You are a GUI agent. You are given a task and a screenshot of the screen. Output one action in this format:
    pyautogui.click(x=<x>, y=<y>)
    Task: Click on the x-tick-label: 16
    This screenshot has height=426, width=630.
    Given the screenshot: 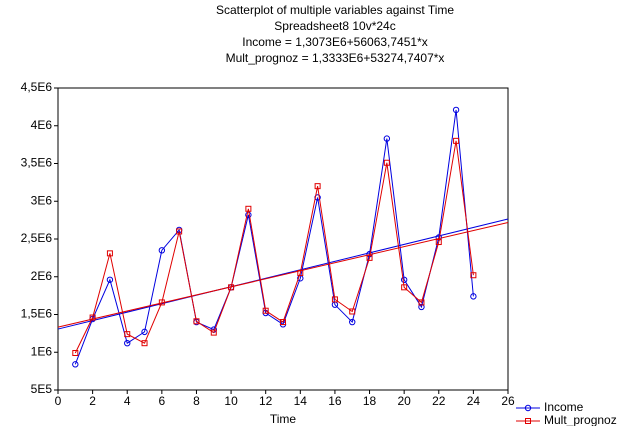 What is the action you would take?
    pyautogui.click(x=335, y=401)
    